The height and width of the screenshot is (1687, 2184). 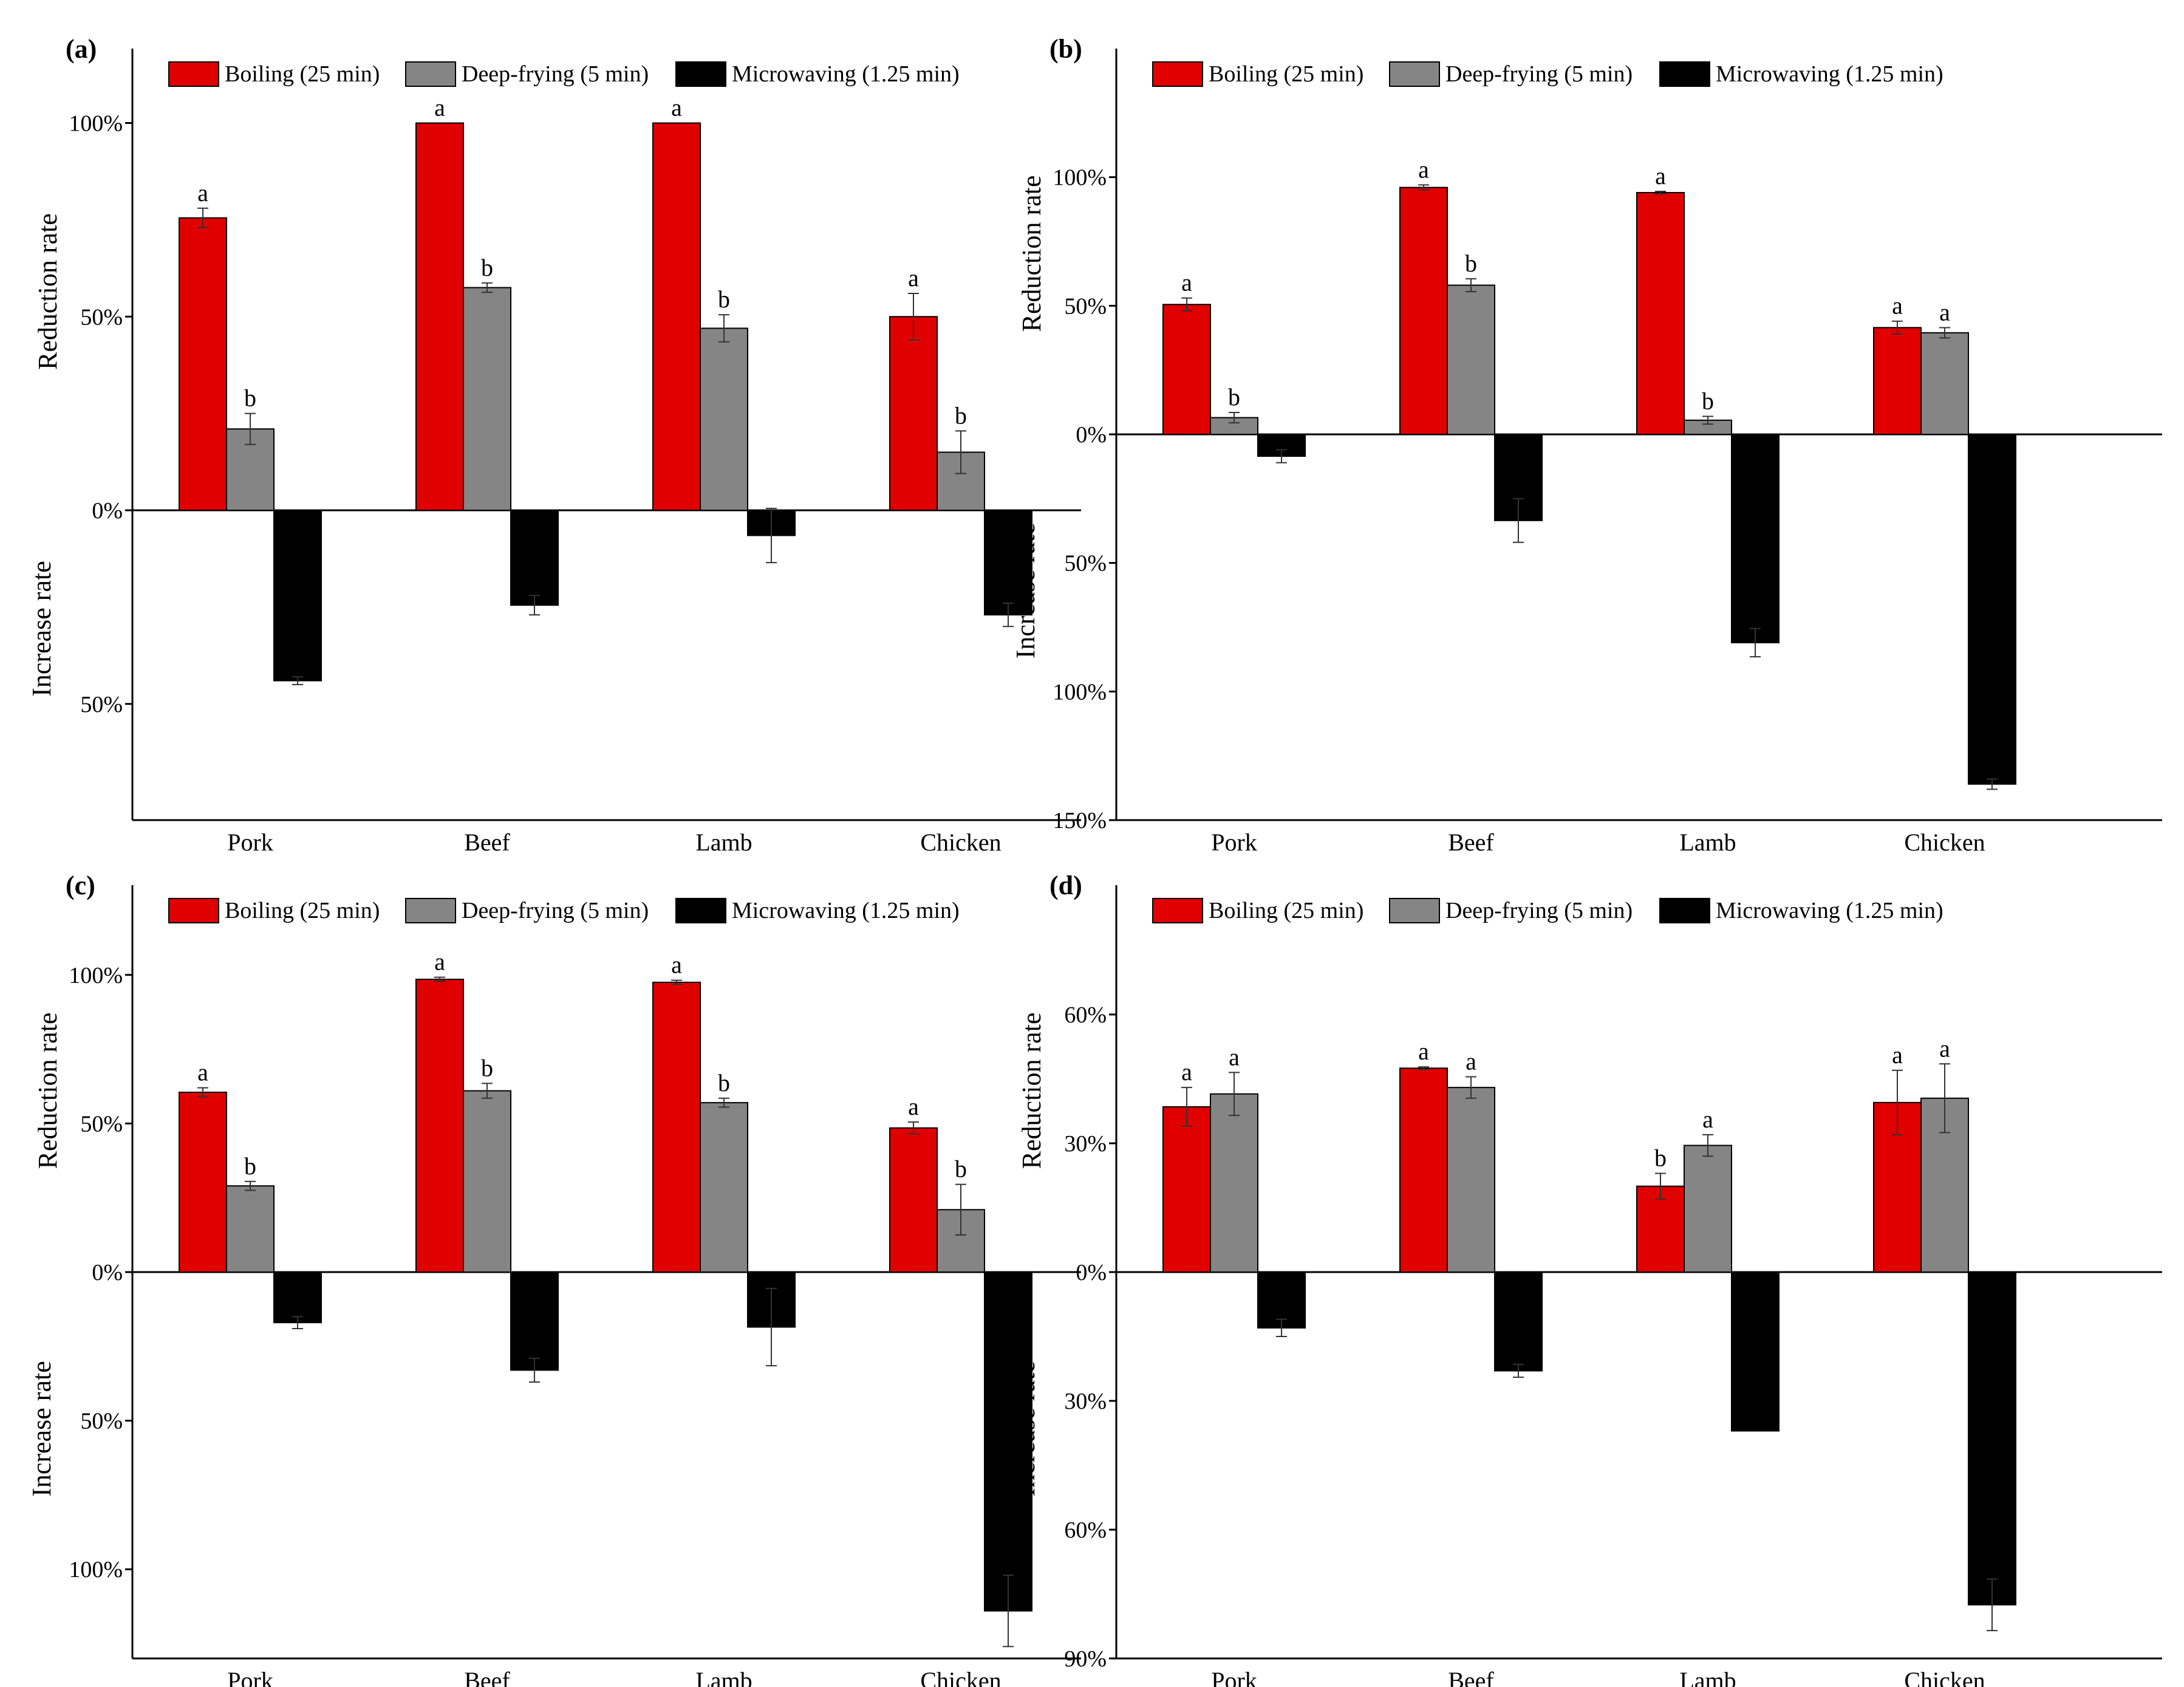 What do you see at coordinates (1944, 383) in the screenshot?
I see `bar-deep_frying-chicken` at bounding box center [1944, 383].